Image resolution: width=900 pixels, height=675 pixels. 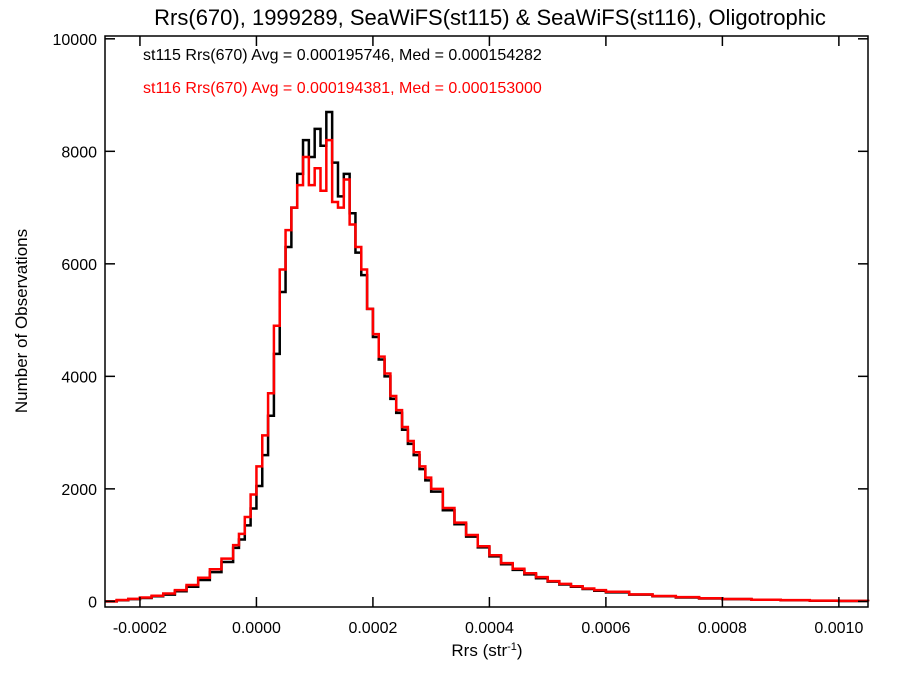 I want to click on x-axis-title-close: ), so click(x=520, y=650).